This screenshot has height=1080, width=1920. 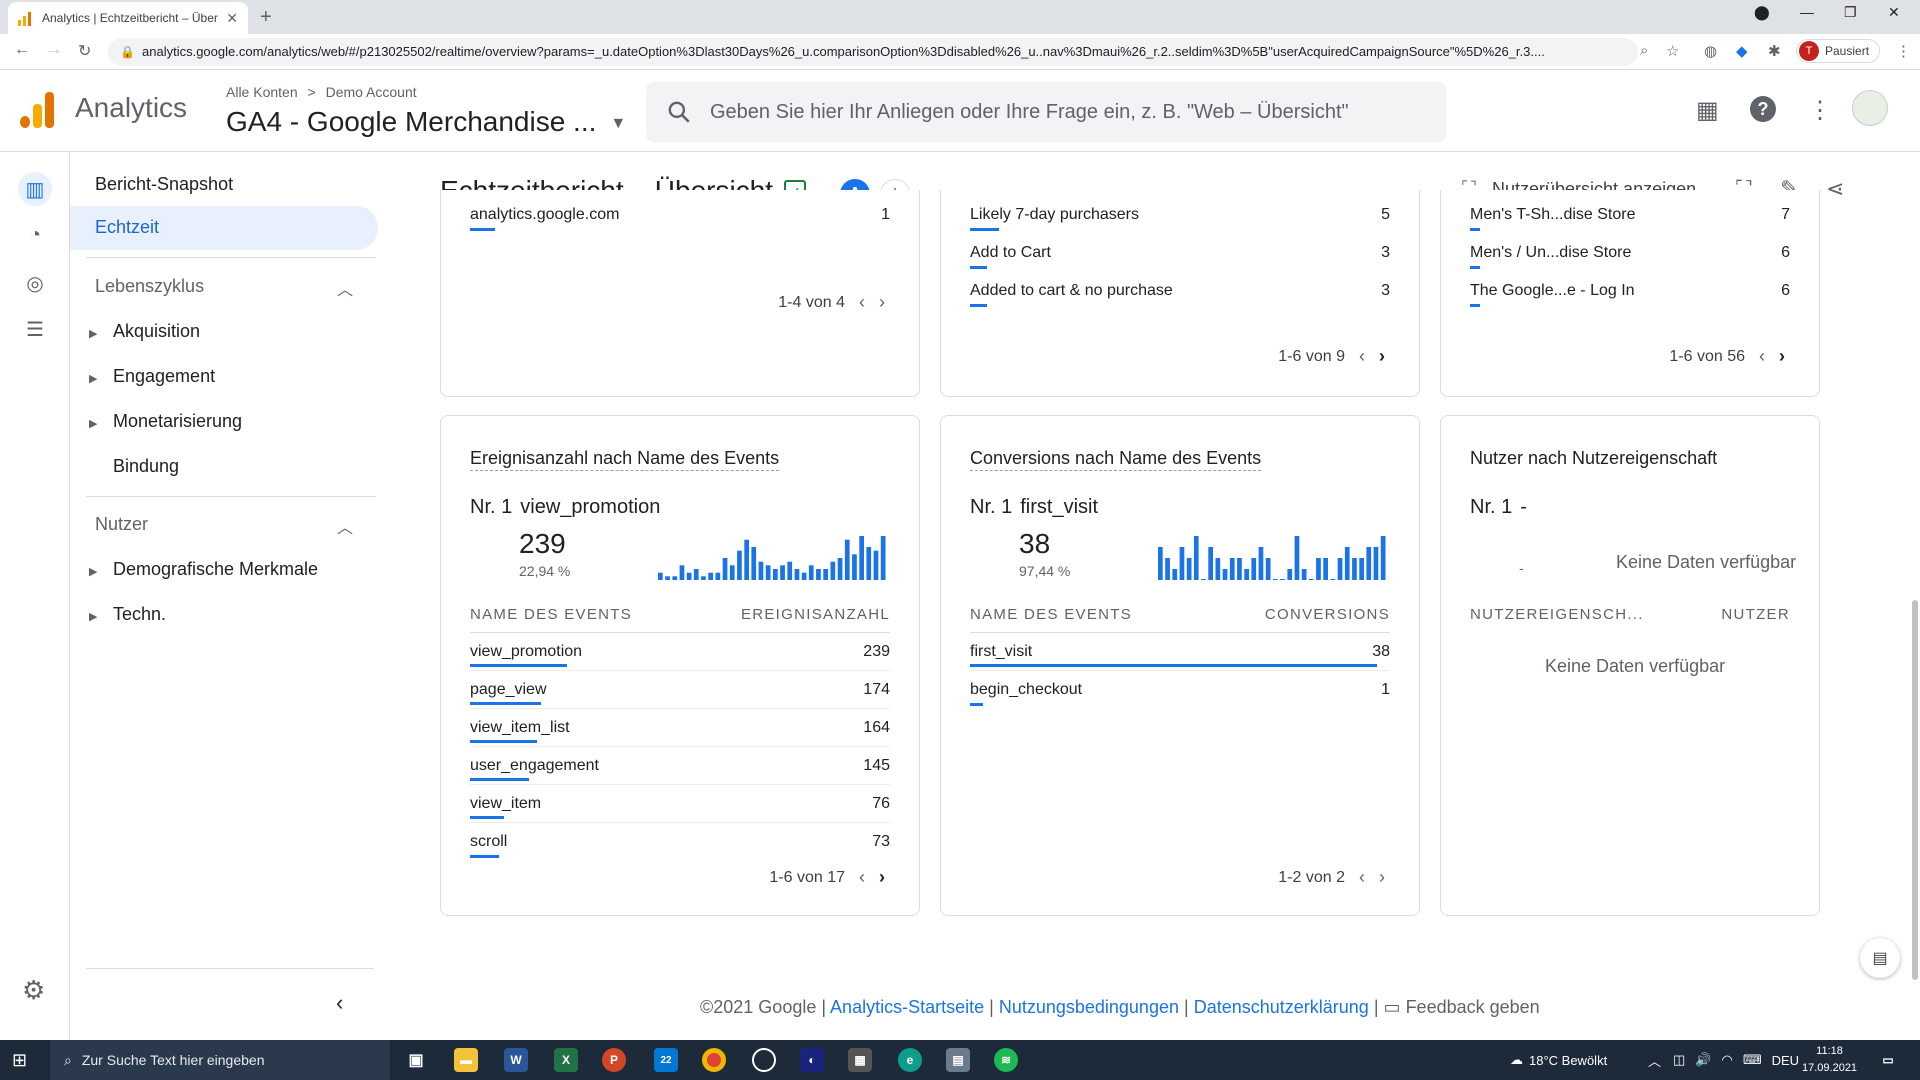 What do you see at coordinates (1870, 108) in the screenshot?
I see `account-avatar` at bounding box center [1870, 108].